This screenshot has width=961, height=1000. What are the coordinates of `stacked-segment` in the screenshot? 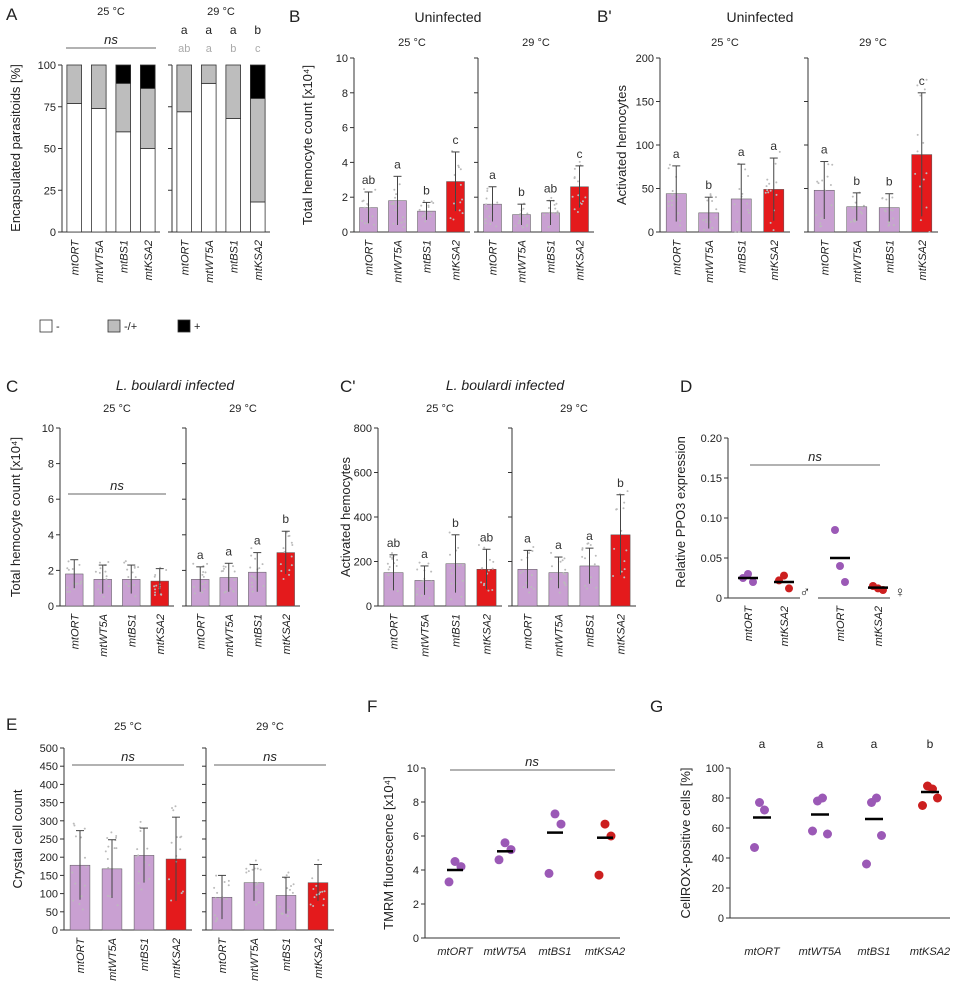 It's located at (123, 182).